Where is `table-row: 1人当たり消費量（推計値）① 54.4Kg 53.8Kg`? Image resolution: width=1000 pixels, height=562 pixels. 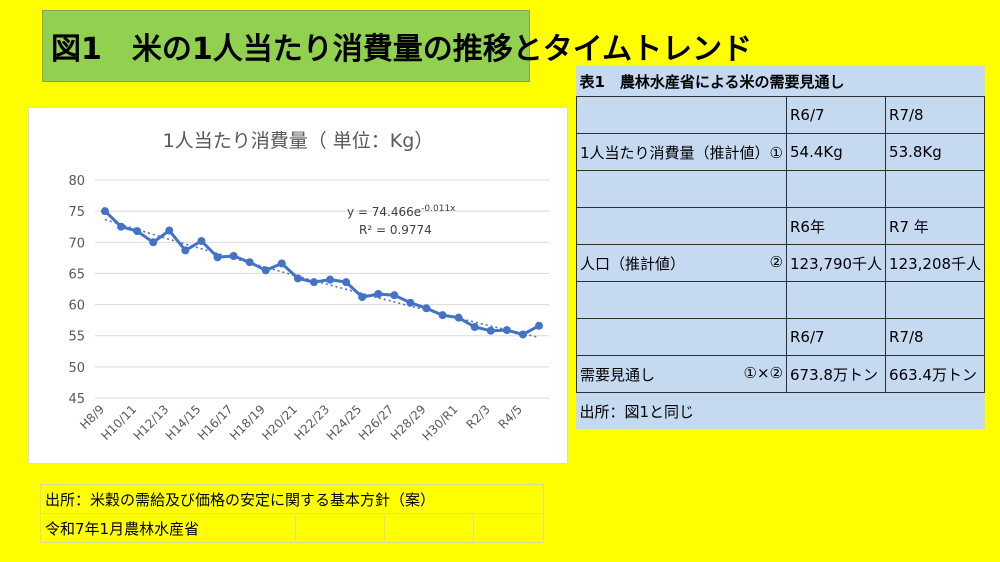
table-row: 1人当たり消費量（推計値）① 54.4Kg 53.8Kg is located at coordinates (781, 152).